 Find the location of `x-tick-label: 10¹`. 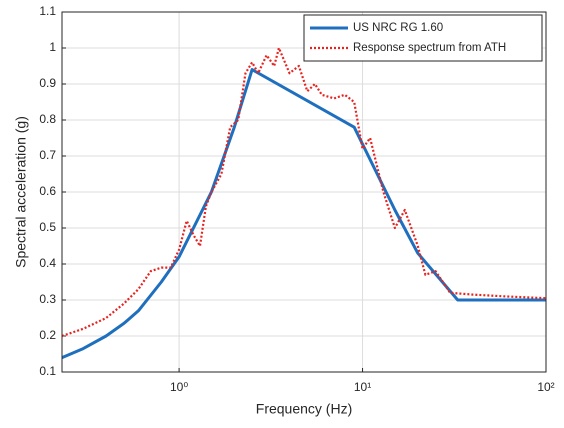

x-tick-label: 10¹ is located at coordinates (362, 387).